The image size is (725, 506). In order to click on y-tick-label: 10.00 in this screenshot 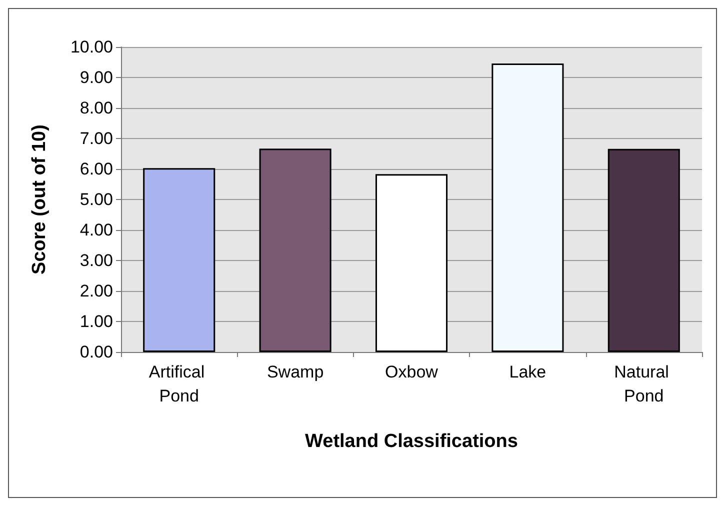, I will do `click(91, 47)`.